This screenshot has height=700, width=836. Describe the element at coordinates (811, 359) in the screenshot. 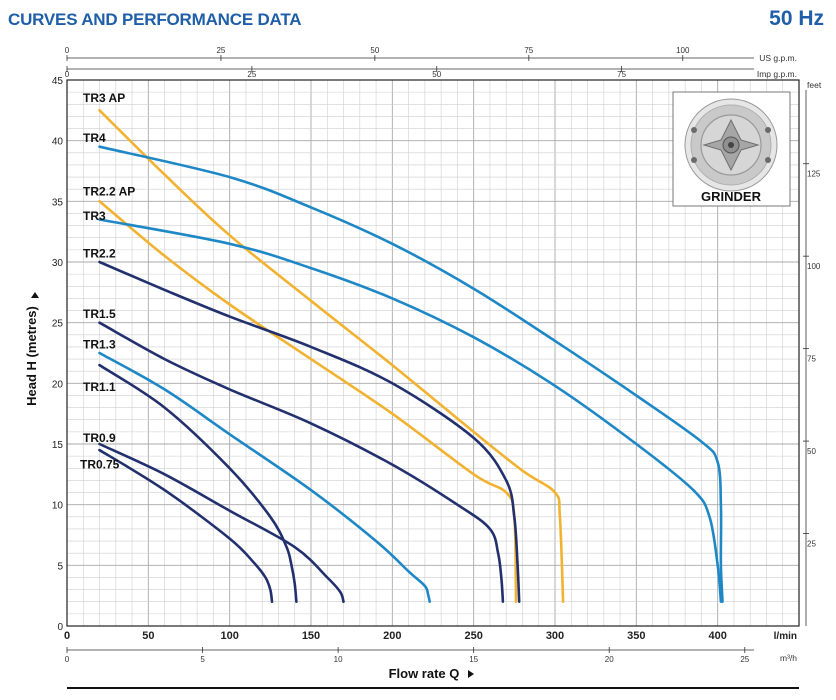

I see `feet-tick-label: 75` at that location.